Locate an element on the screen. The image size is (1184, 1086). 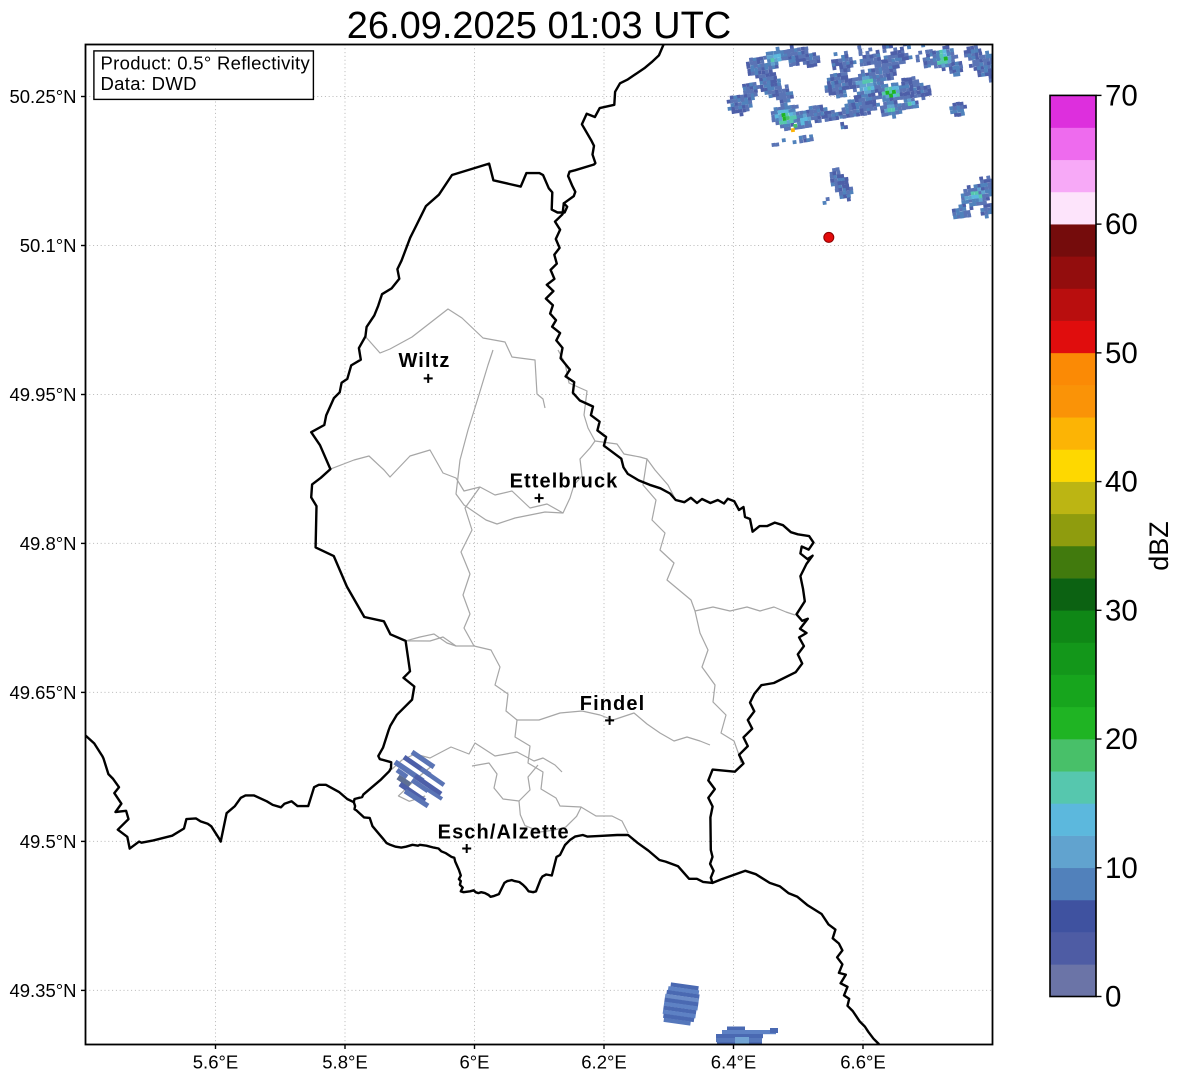
svg-text: 49.5°N is located at coordinates (48, 841).